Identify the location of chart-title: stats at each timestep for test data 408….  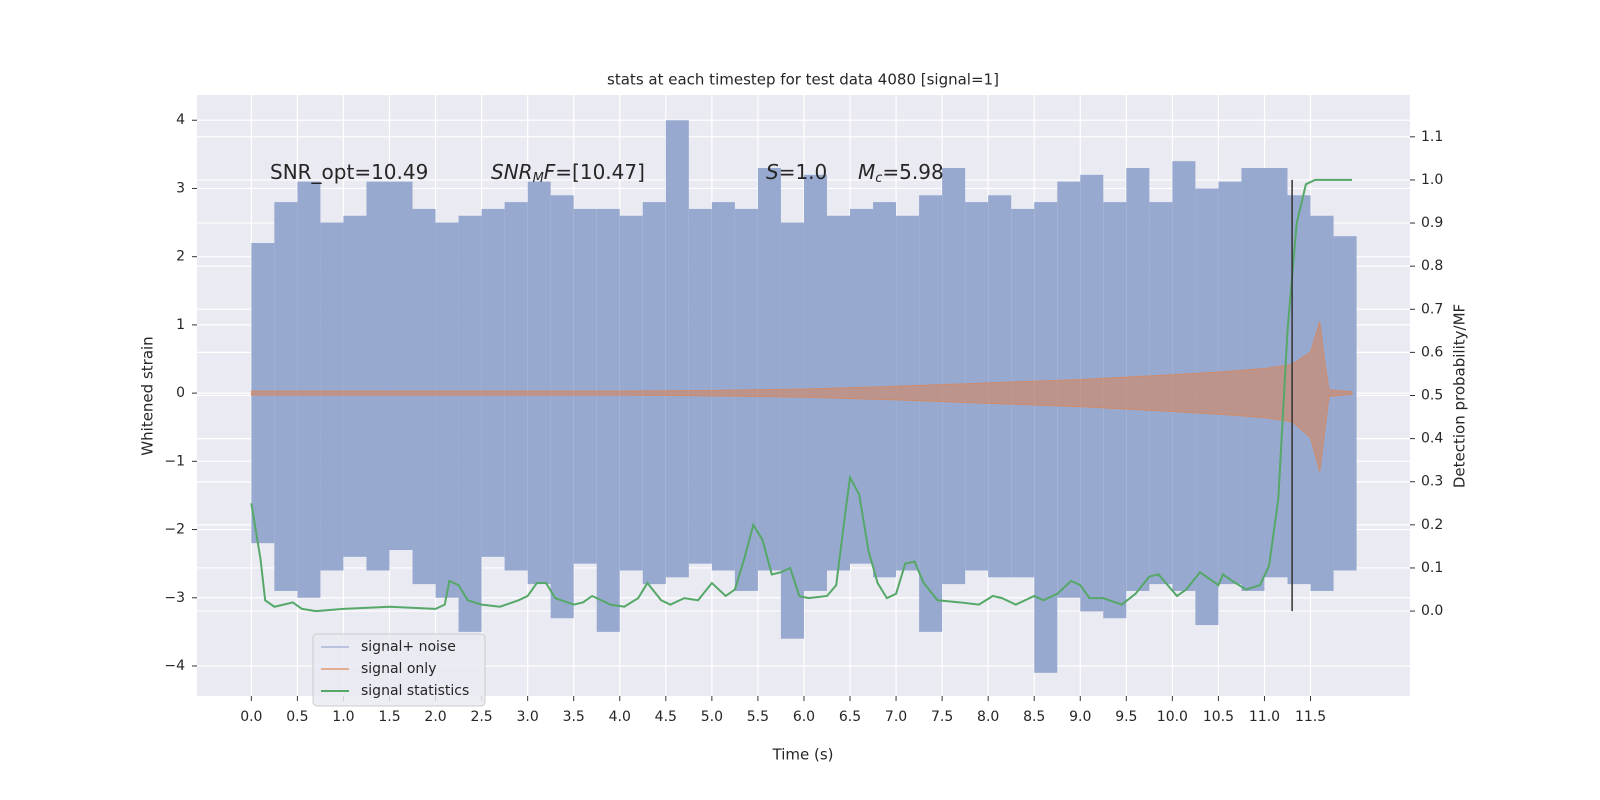
(803, 80).